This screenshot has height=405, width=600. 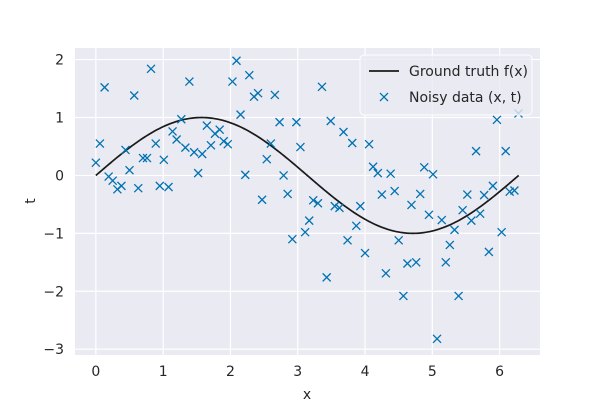 I want to click on y-axis-label: t, so click(x=31, y=201).